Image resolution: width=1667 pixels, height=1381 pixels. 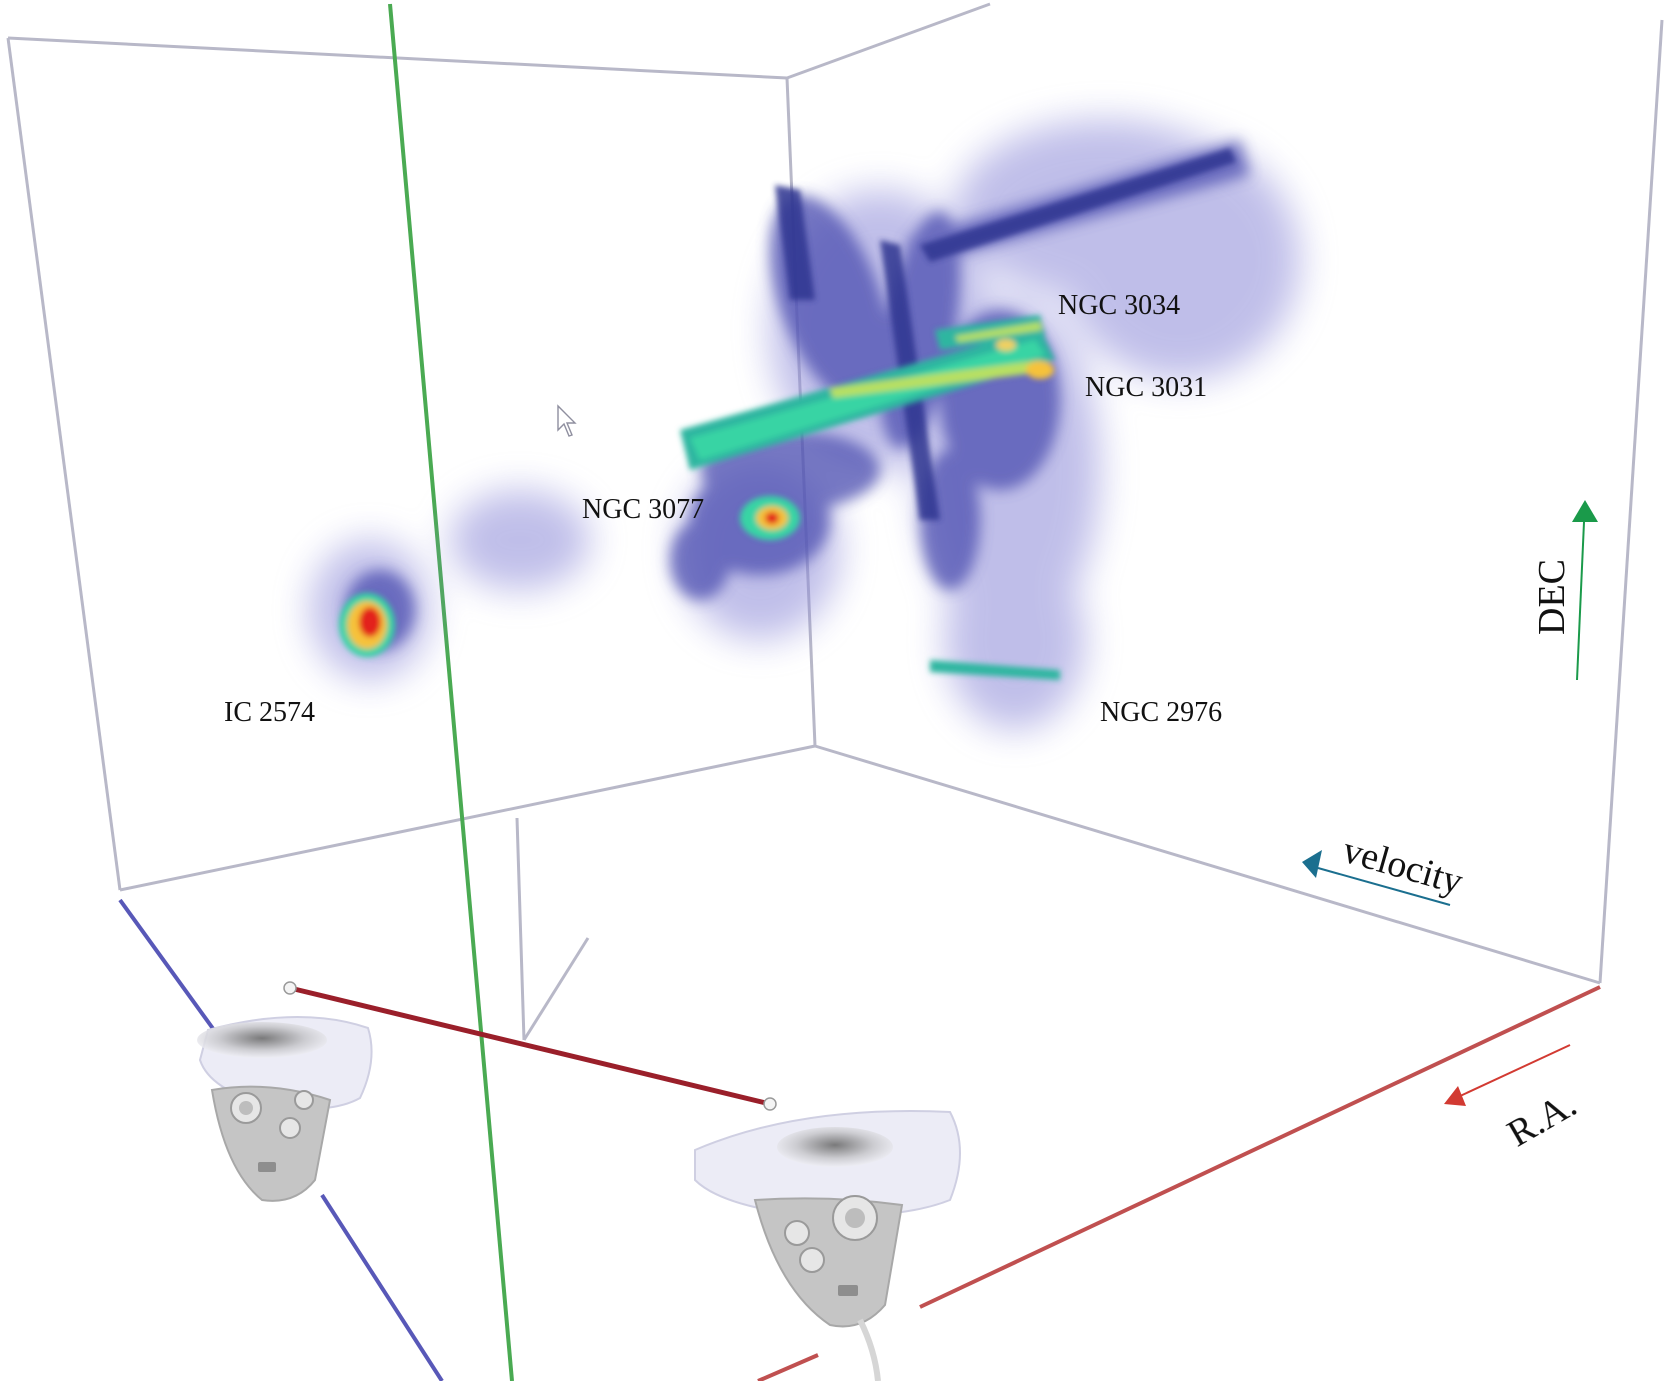 What do you see at coordinates (788, 1367) in the screenshot?
I see `red-axis-lower` at bounding box center [788, 1367].